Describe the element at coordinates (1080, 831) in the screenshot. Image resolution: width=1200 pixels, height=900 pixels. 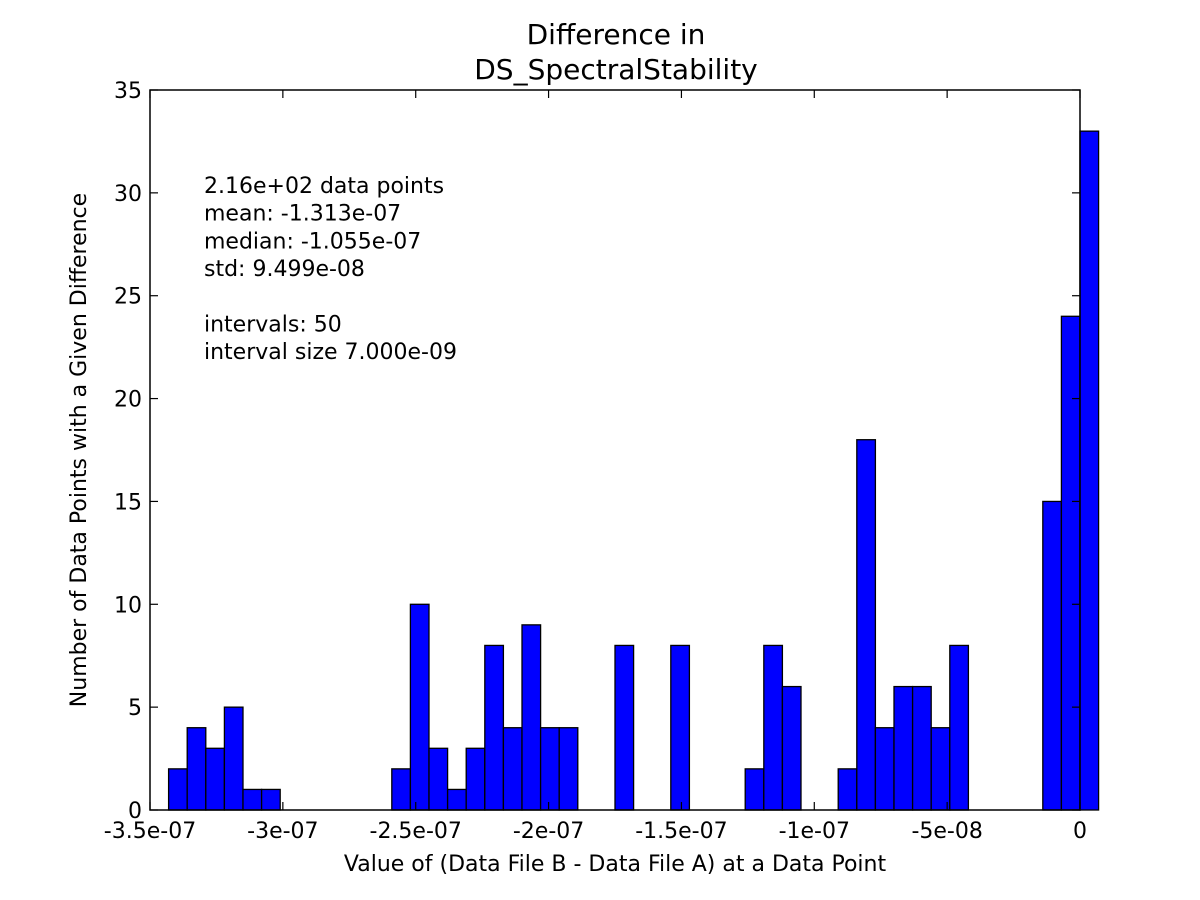
I see `x-tick-label: 0` at that location.